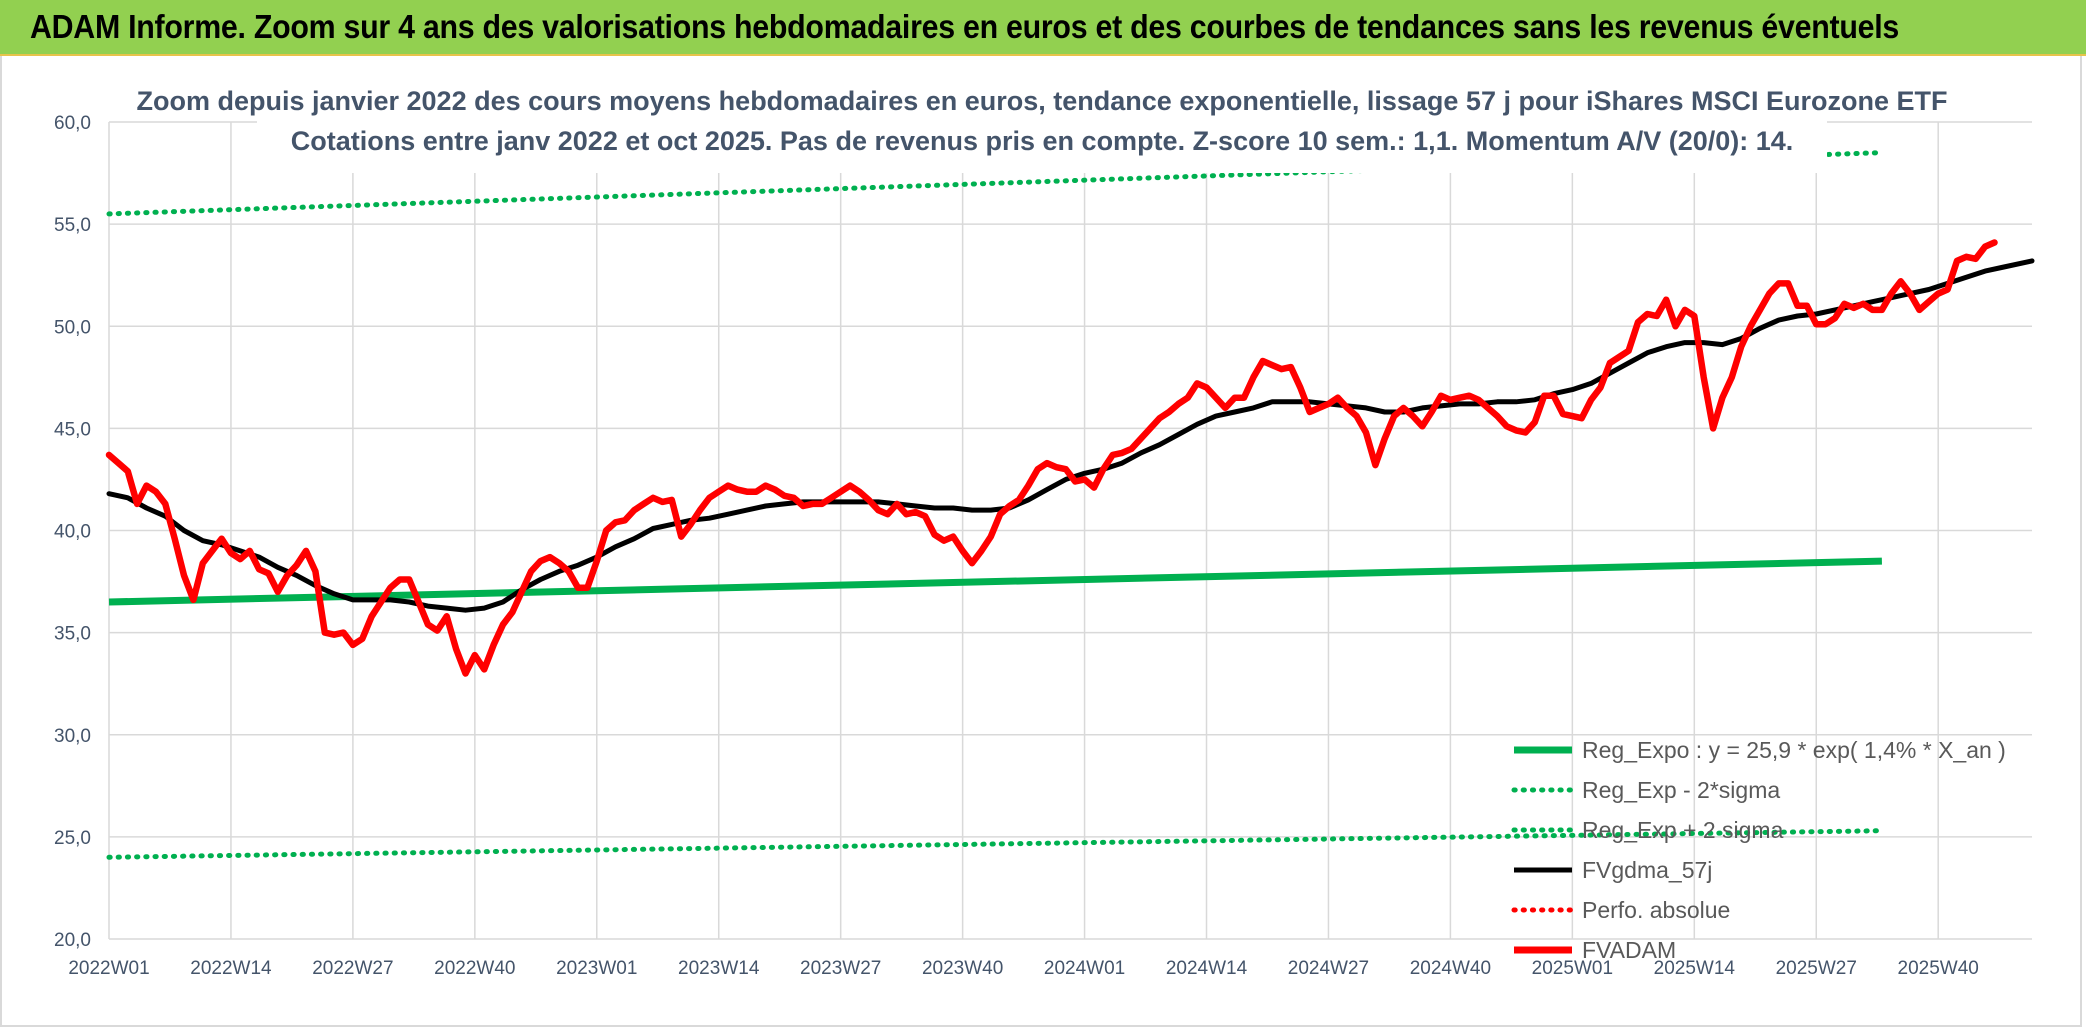  What do you see at coordinates (840, 968) in the screenshot?
I see `x-tick-label: 2023W27` at bounding box center [840, 968].